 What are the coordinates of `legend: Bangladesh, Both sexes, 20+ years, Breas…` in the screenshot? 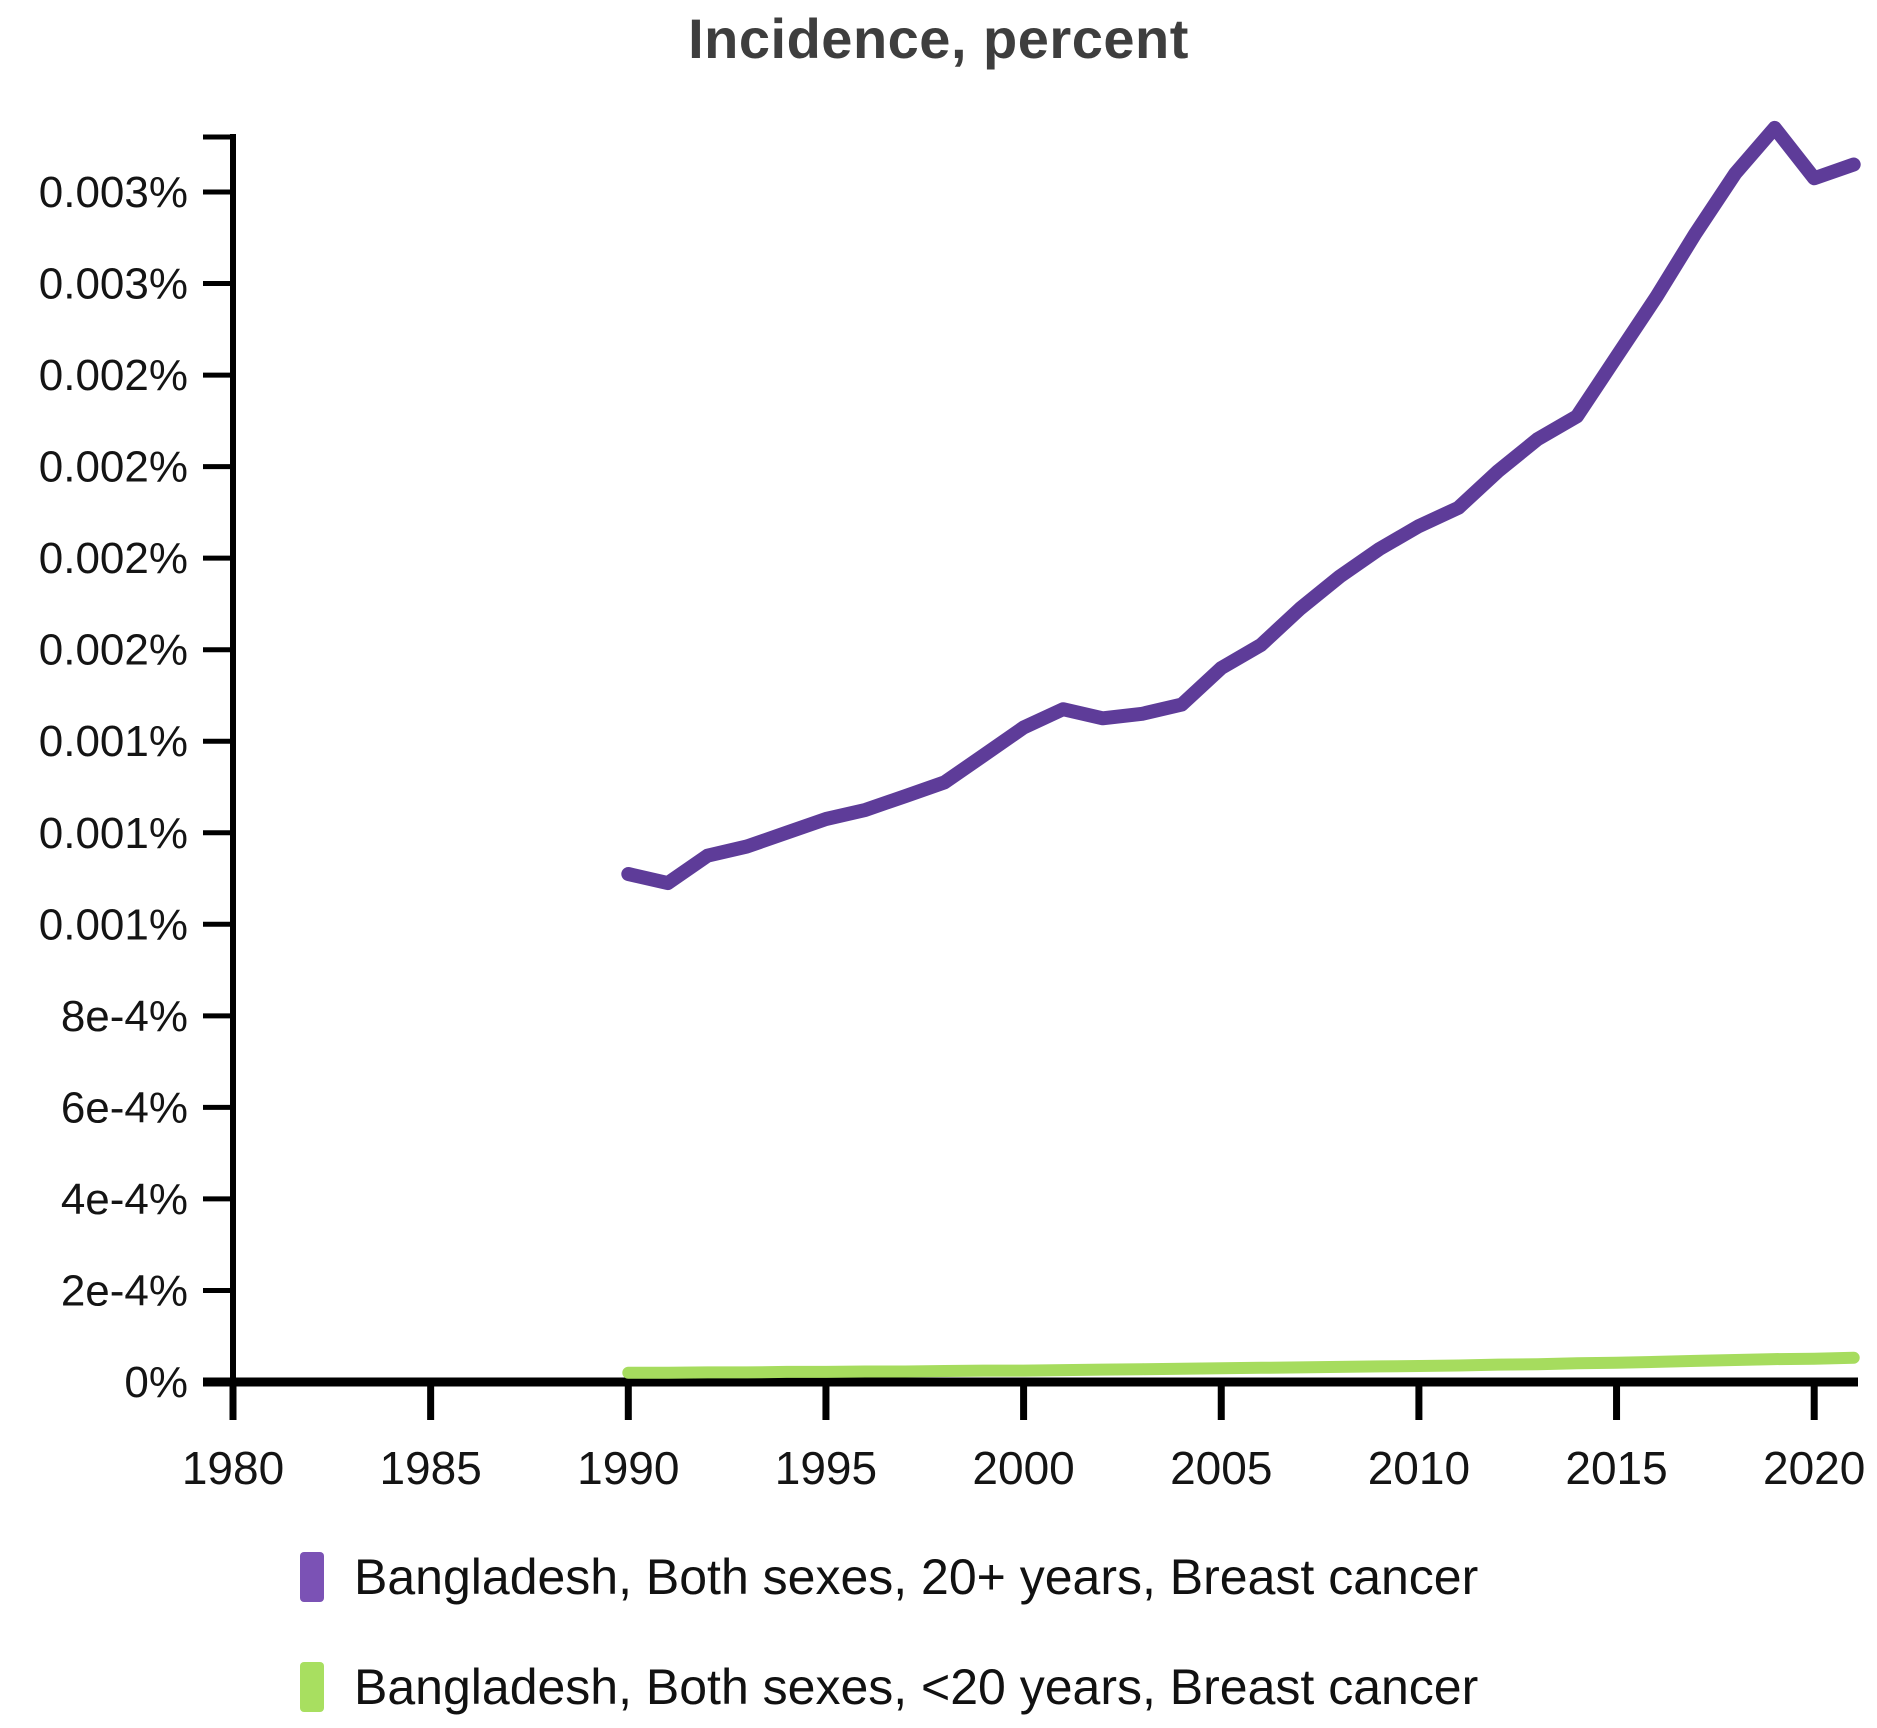 It's located at (889, 1632).